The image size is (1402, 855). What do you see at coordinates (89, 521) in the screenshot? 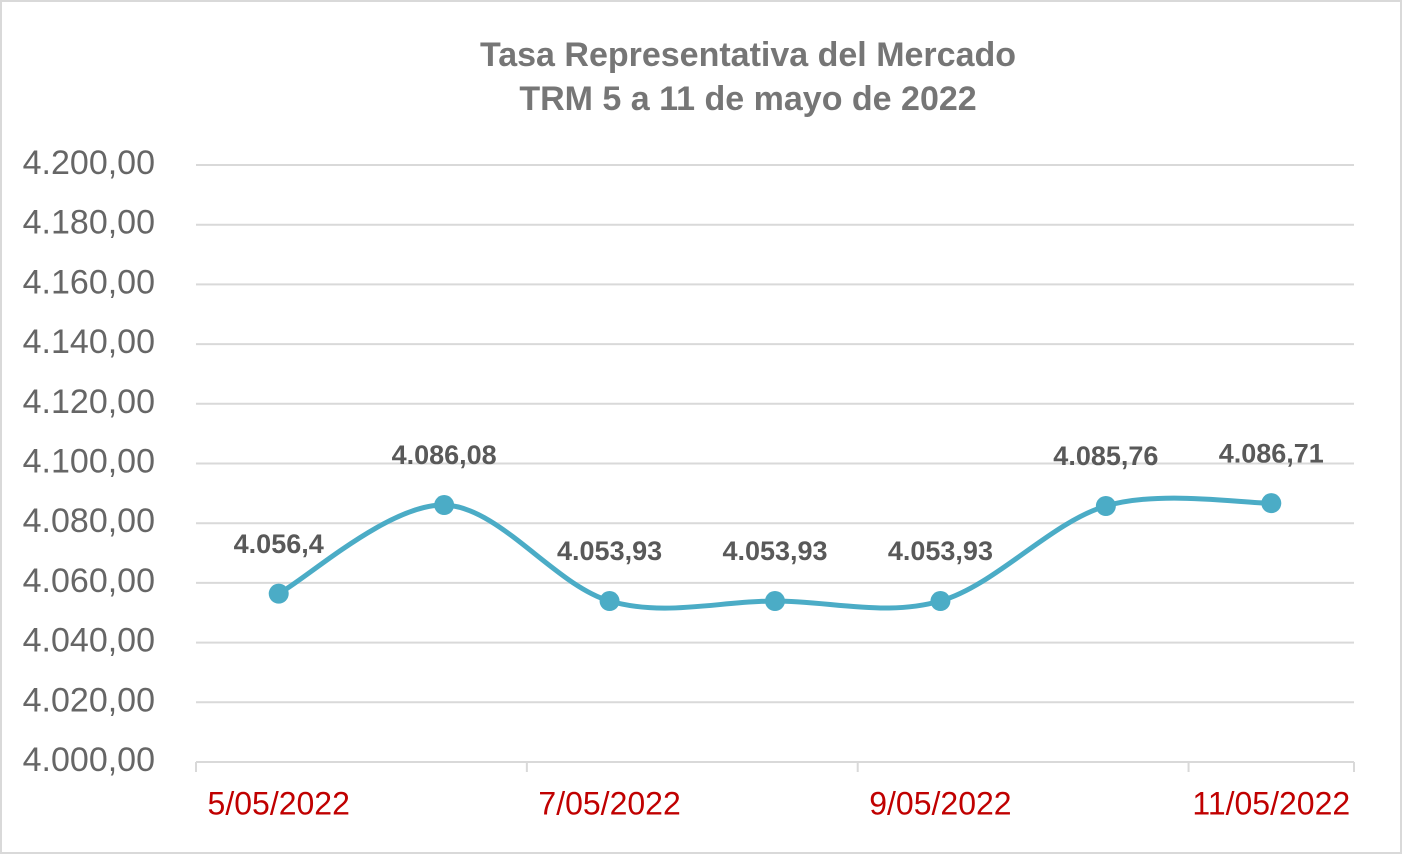
I see `y-tick-label: 4.080,00` at bounding box center [89, 521].